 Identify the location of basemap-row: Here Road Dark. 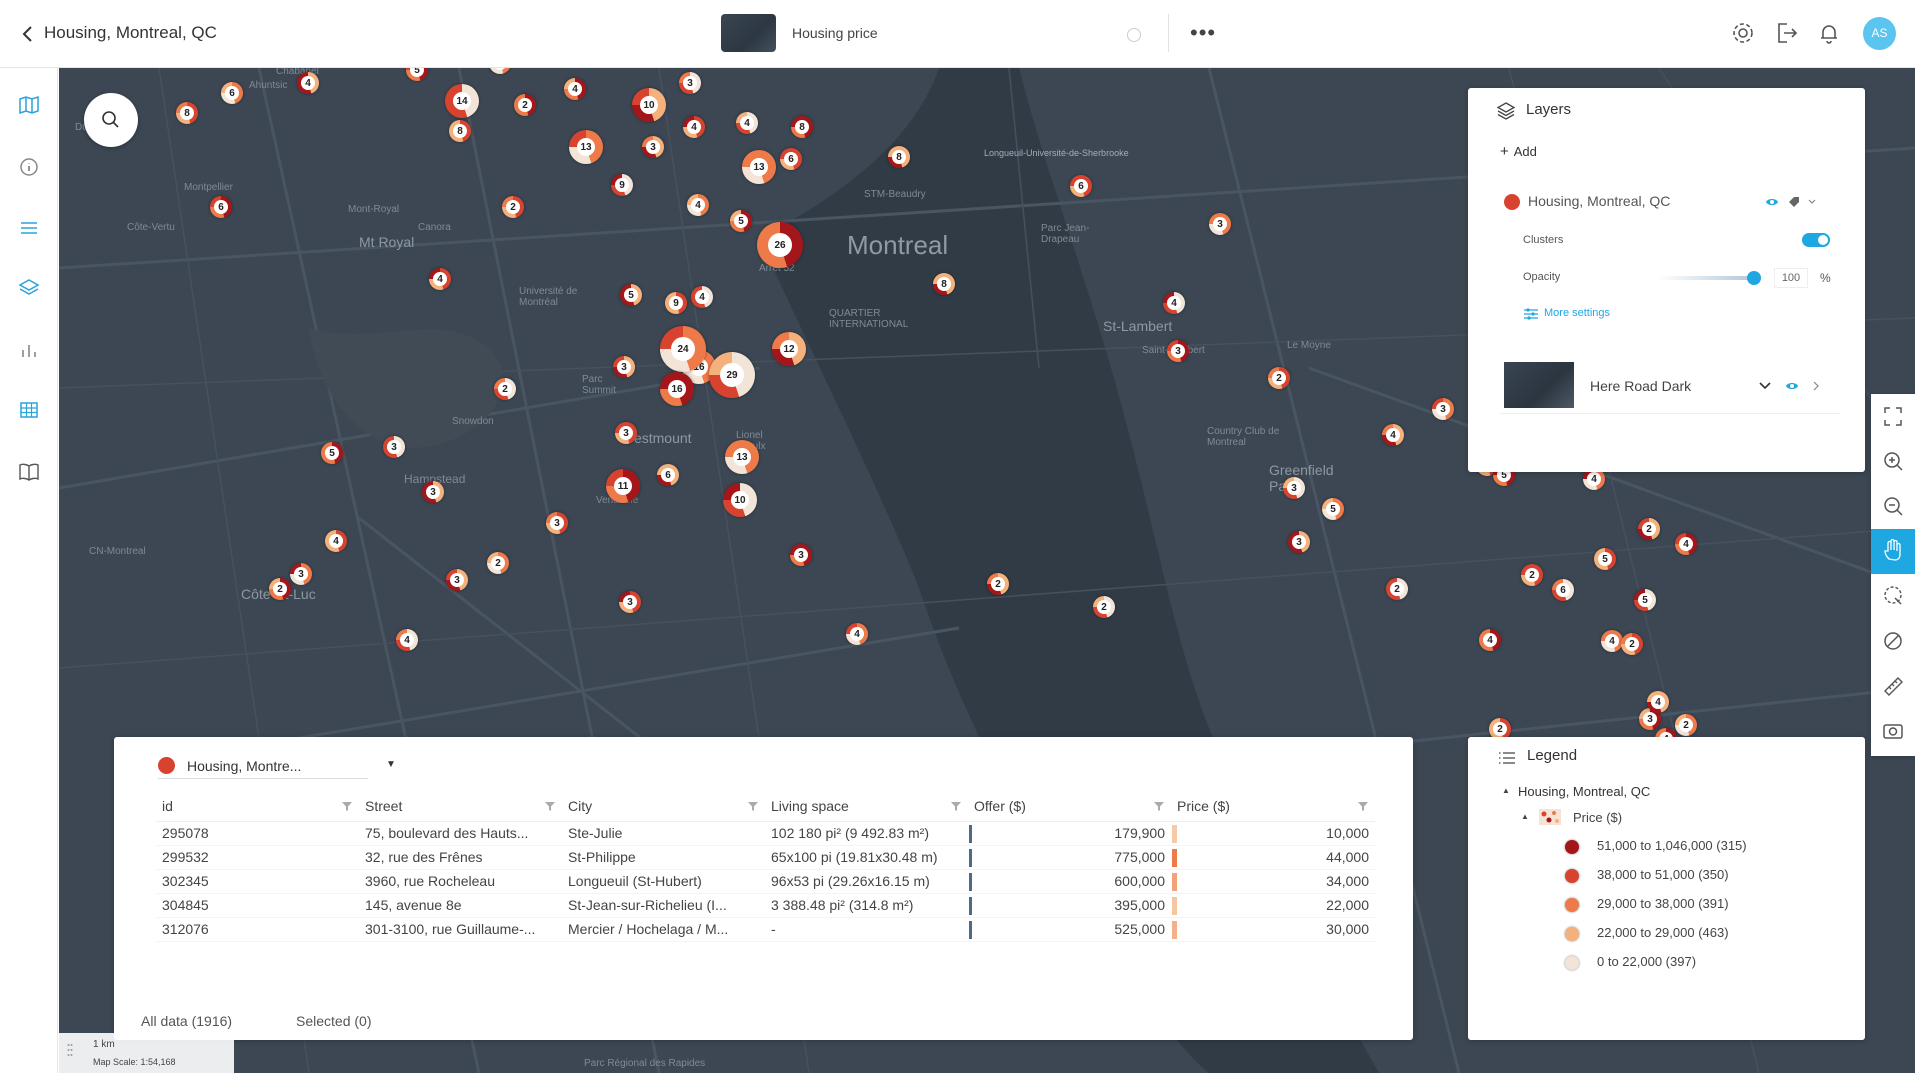
(1670, 386).